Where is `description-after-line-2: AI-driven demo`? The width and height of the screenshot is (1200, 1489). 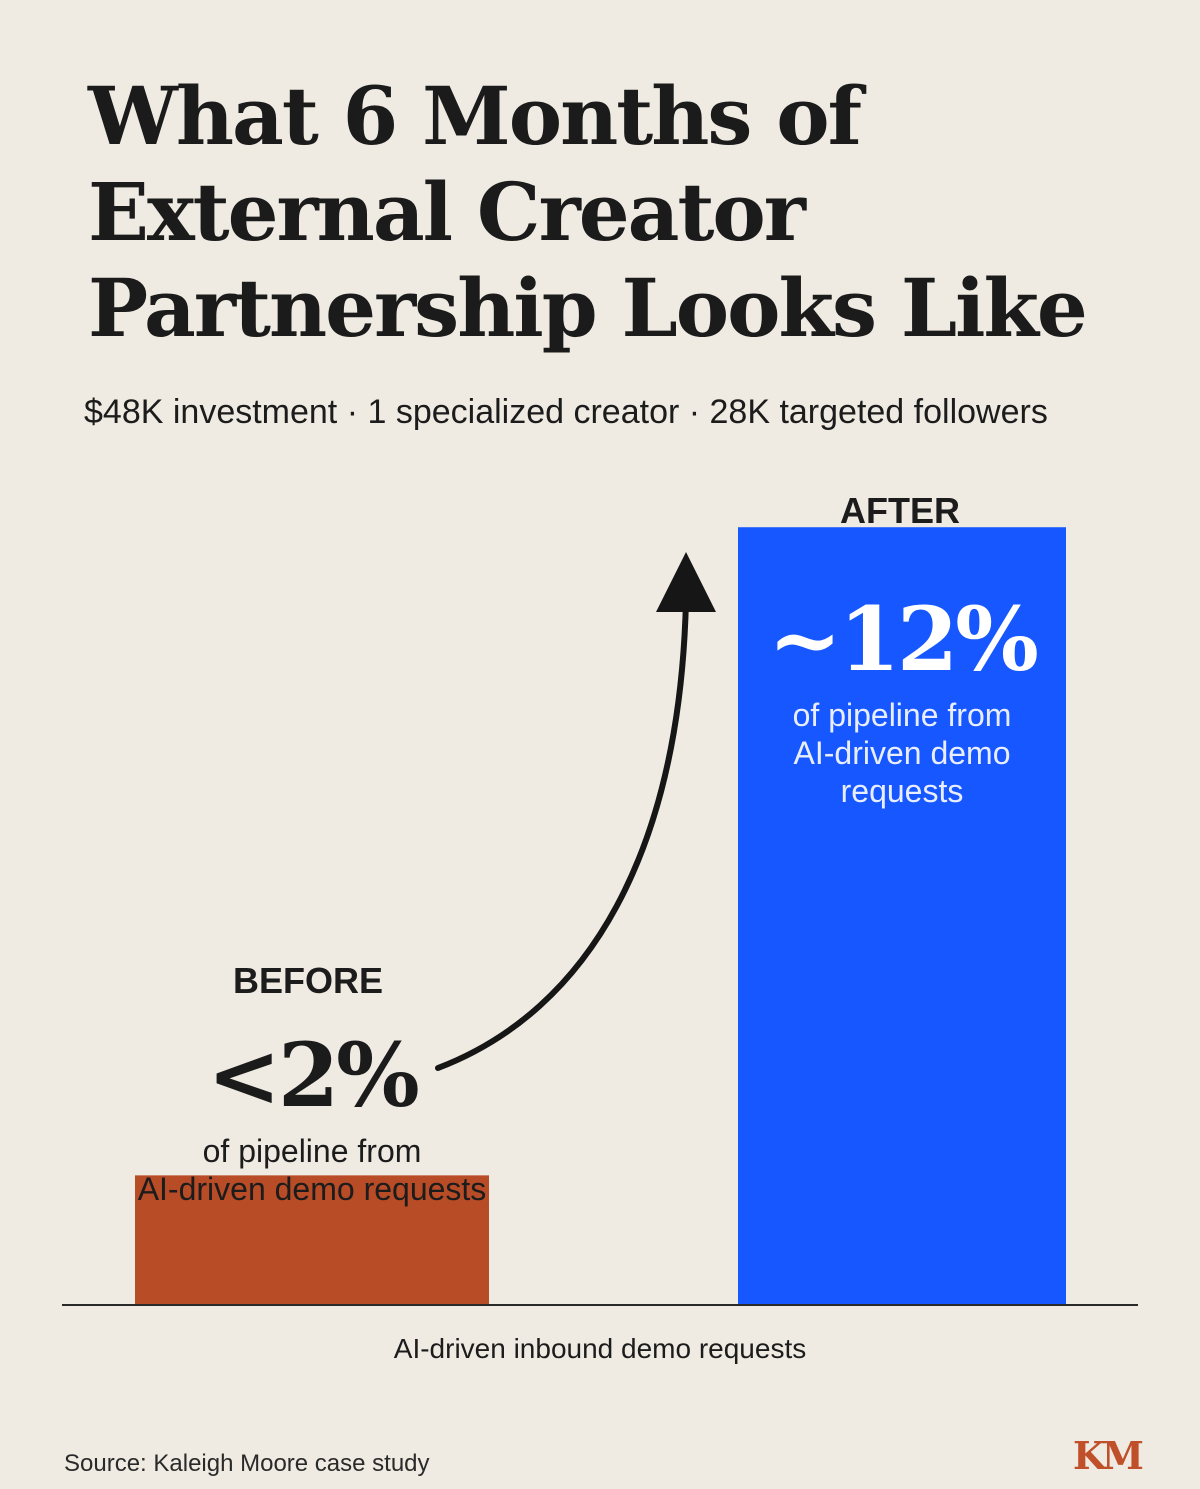
description-after-line-2: AI-driven demo is located at coordinates (902, 753).